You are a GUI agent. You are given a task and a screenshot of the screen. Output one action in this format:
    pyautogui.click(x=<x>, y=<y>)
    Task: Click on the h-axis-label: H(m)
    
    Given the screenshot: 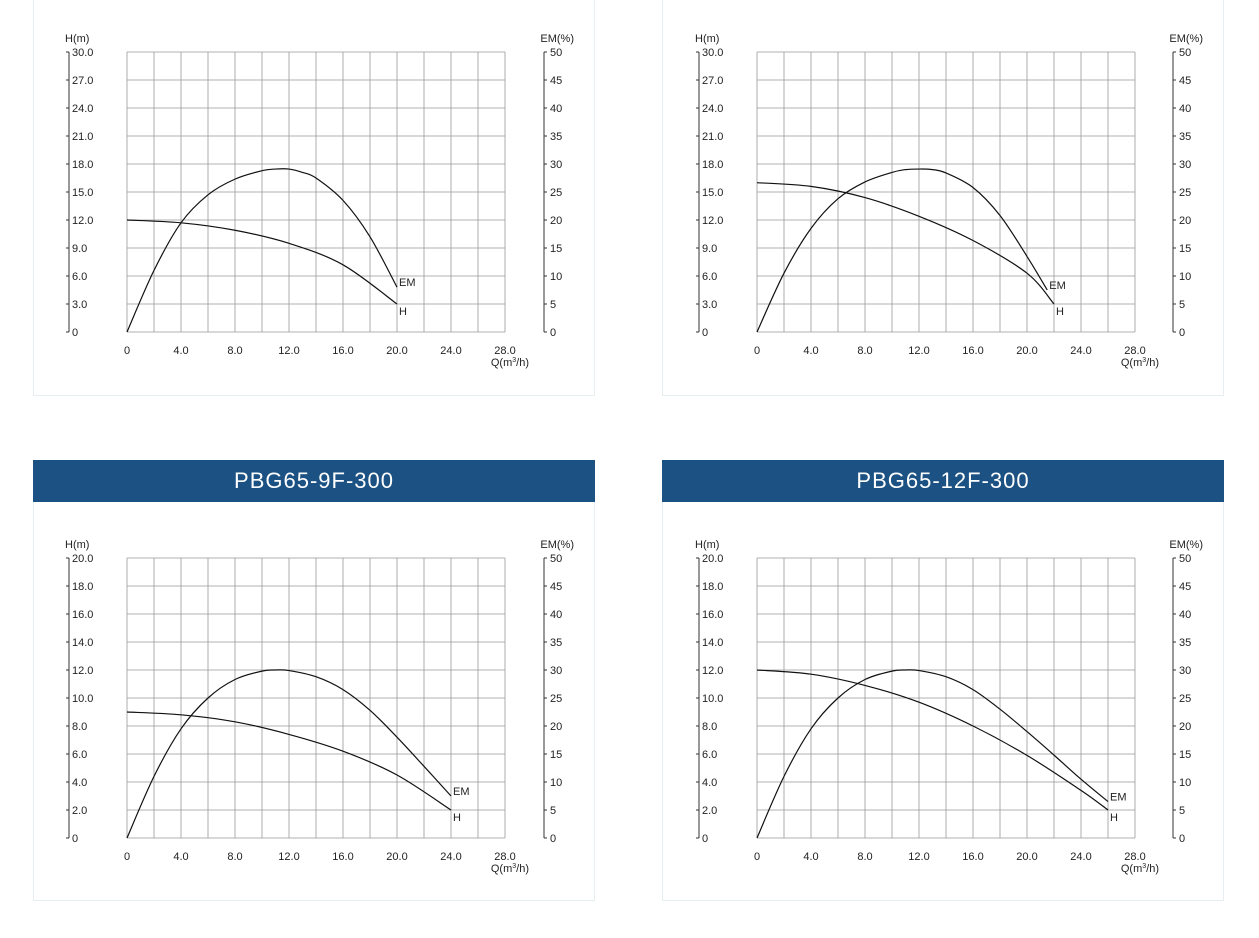 What is the action you would take?
    pyautogui.click(x=707, y=545)
    